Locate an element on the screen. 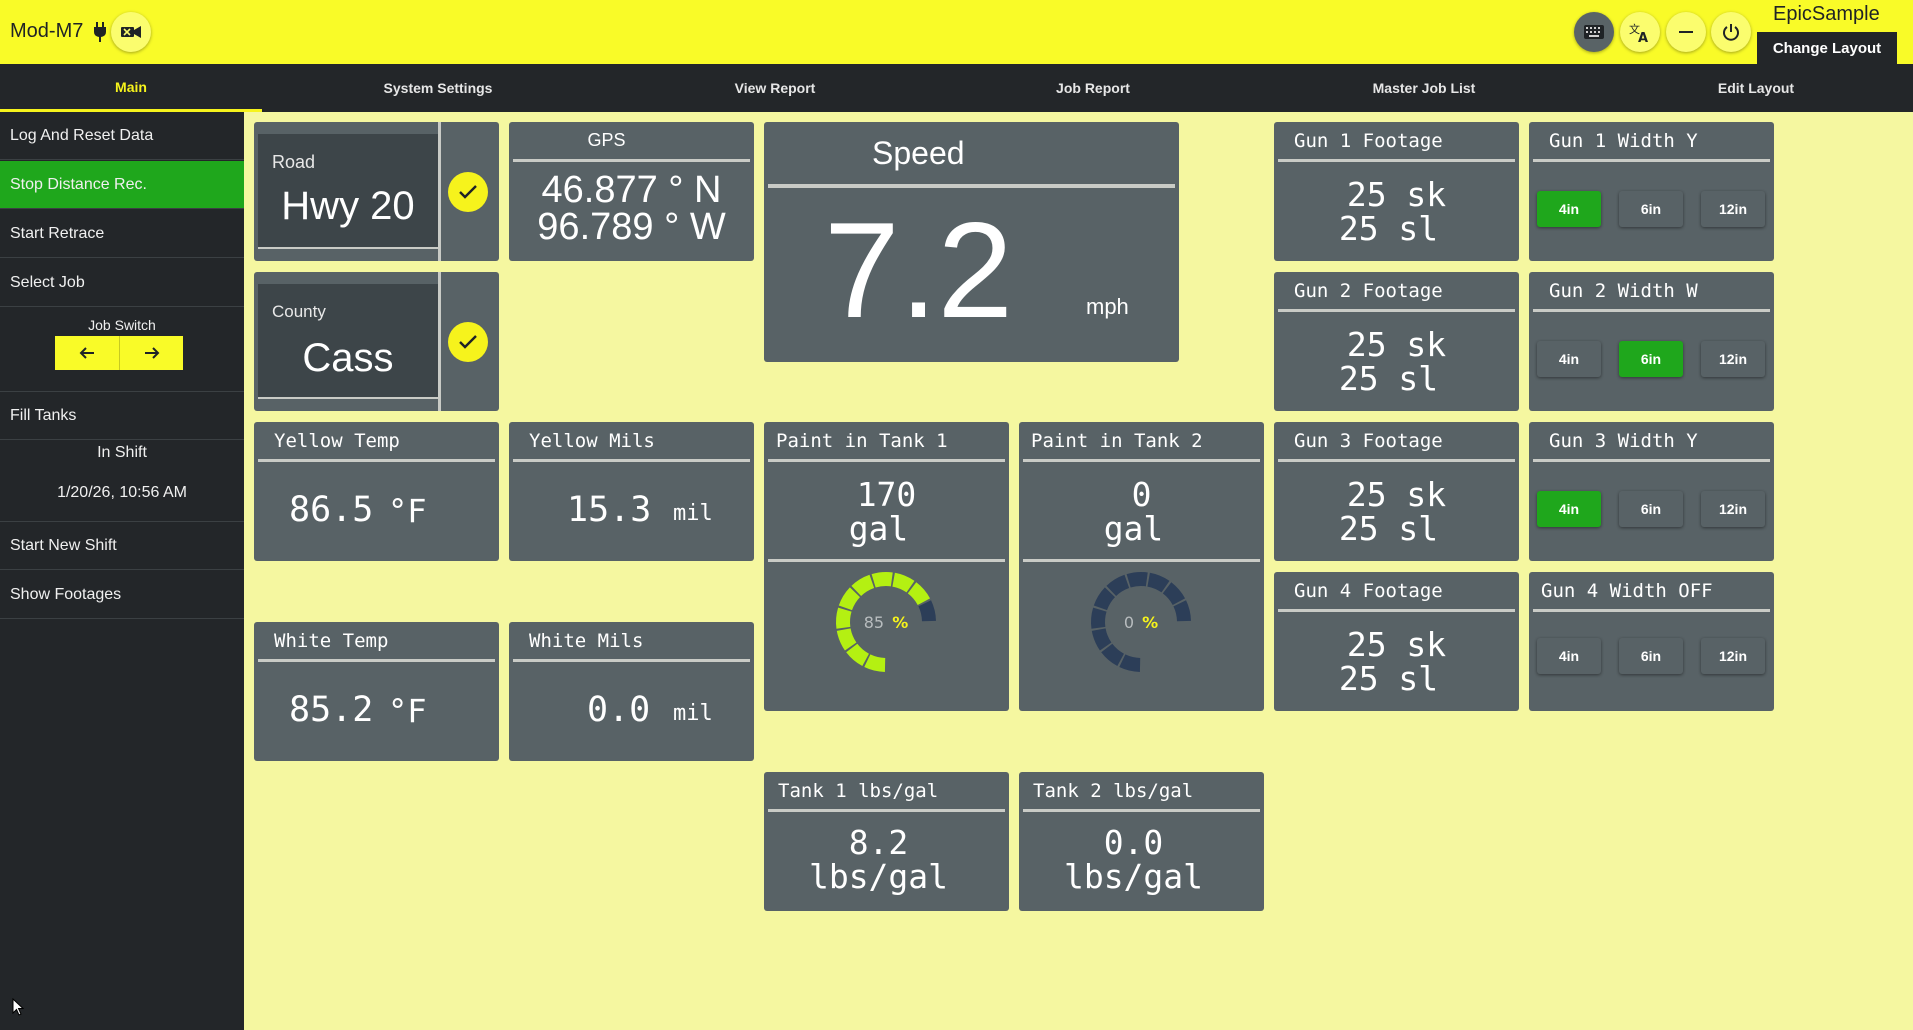  tank1-unit: gal is located at coordinates (878, 528).